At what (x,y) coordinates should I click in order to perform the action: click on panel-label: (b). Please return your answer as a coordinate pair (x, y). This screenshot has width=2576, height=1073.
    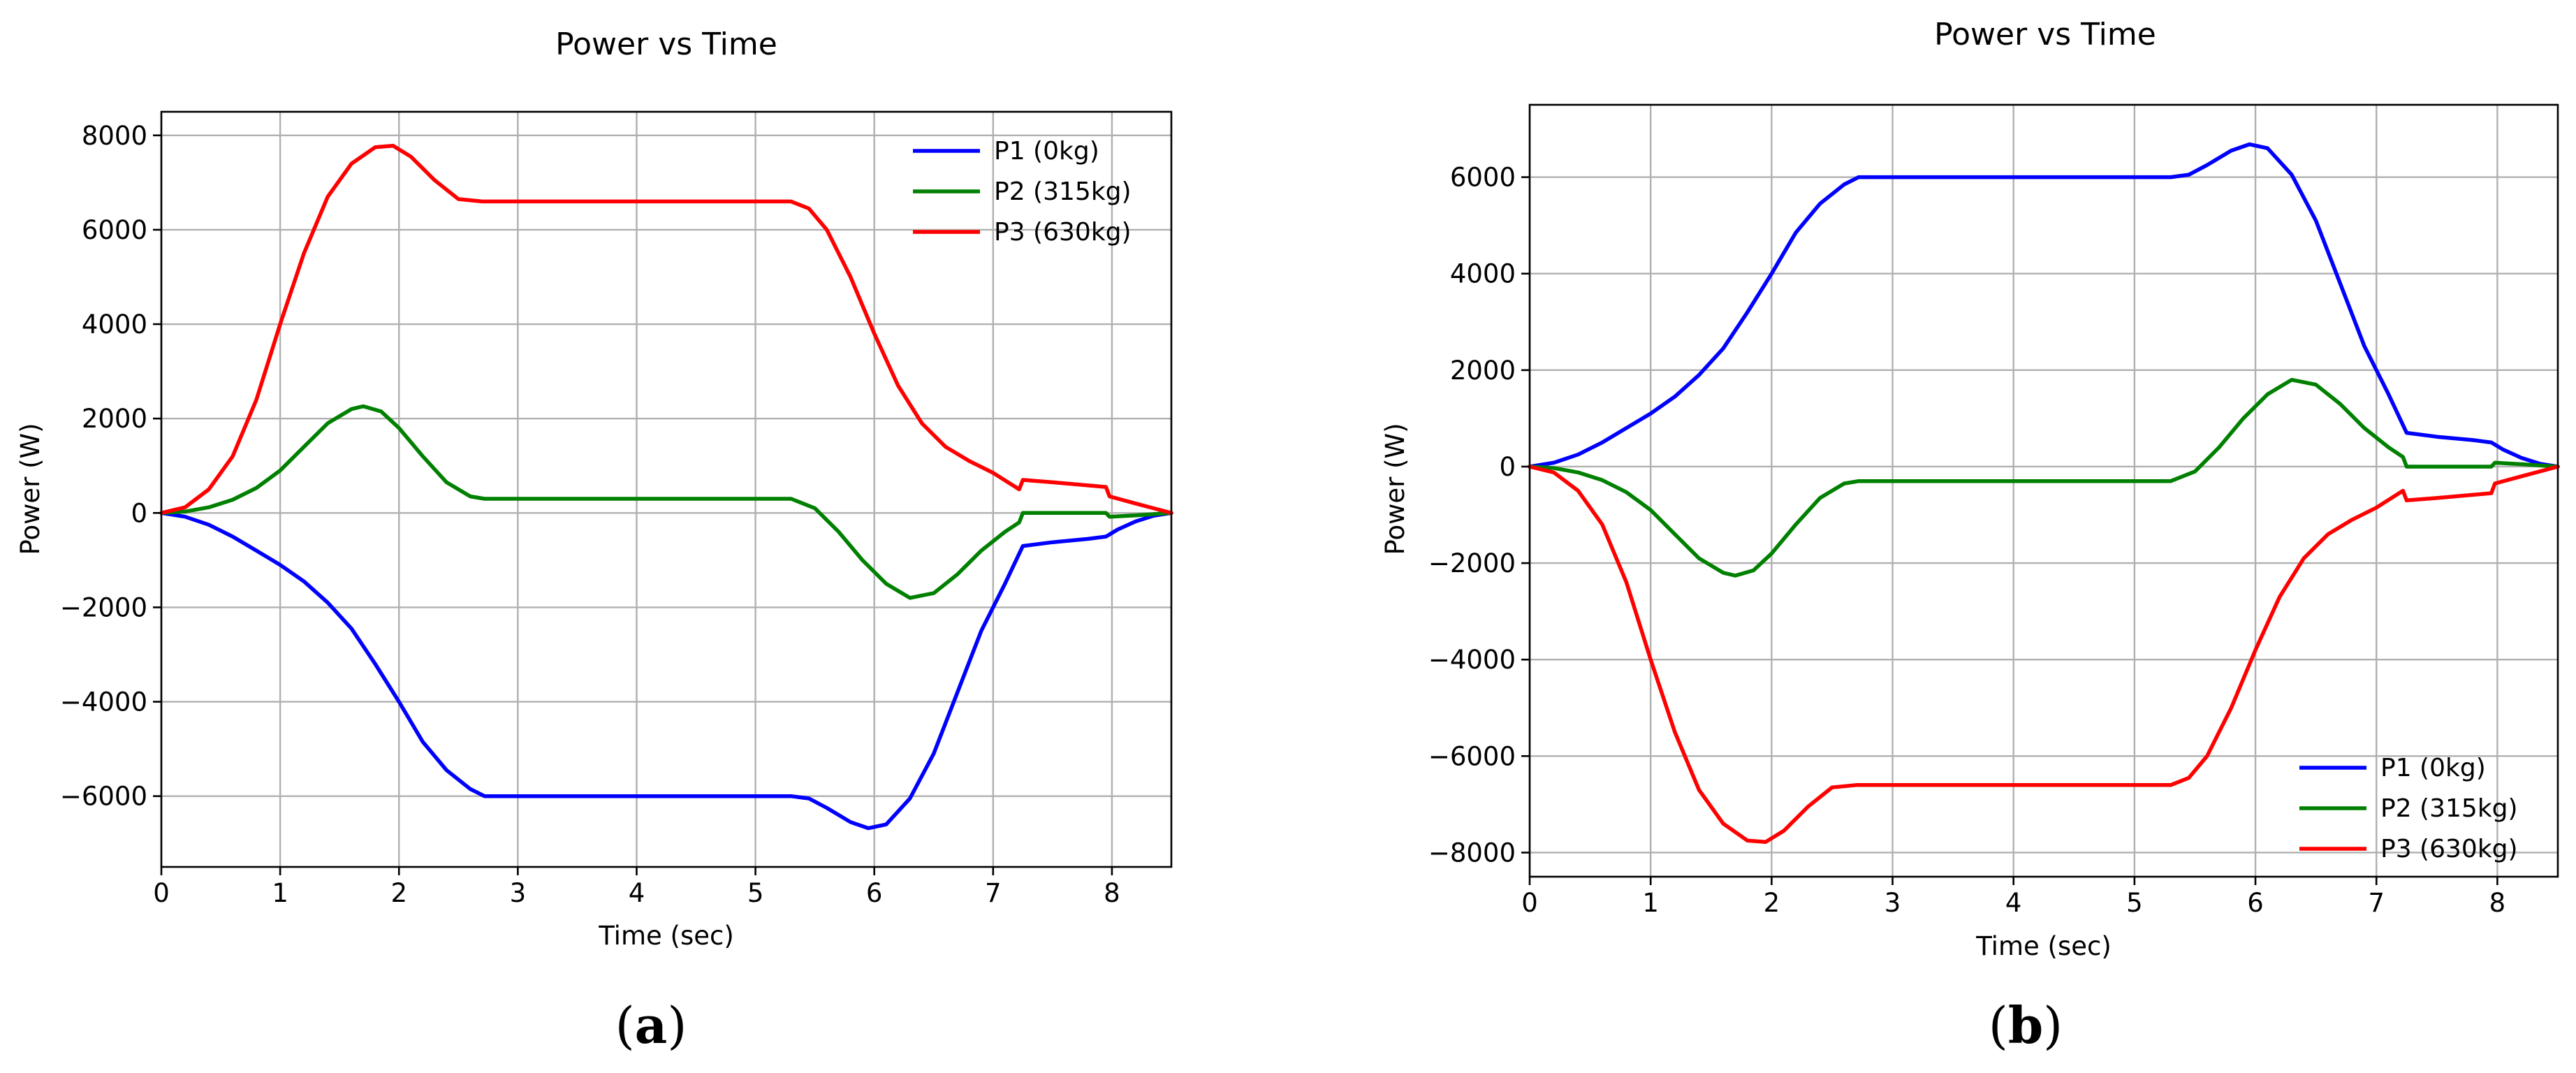
    Looking at the image, I should click on (2026, 1025).